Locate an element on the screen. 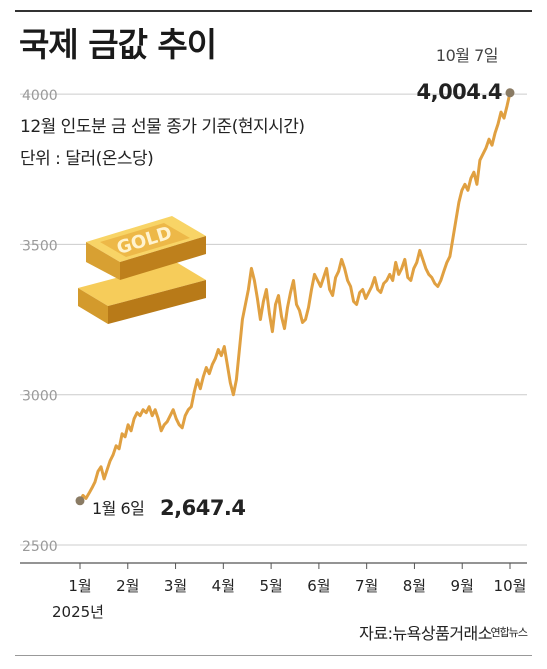  x-tick-label: 3월 is located at coordinates (175, 586).